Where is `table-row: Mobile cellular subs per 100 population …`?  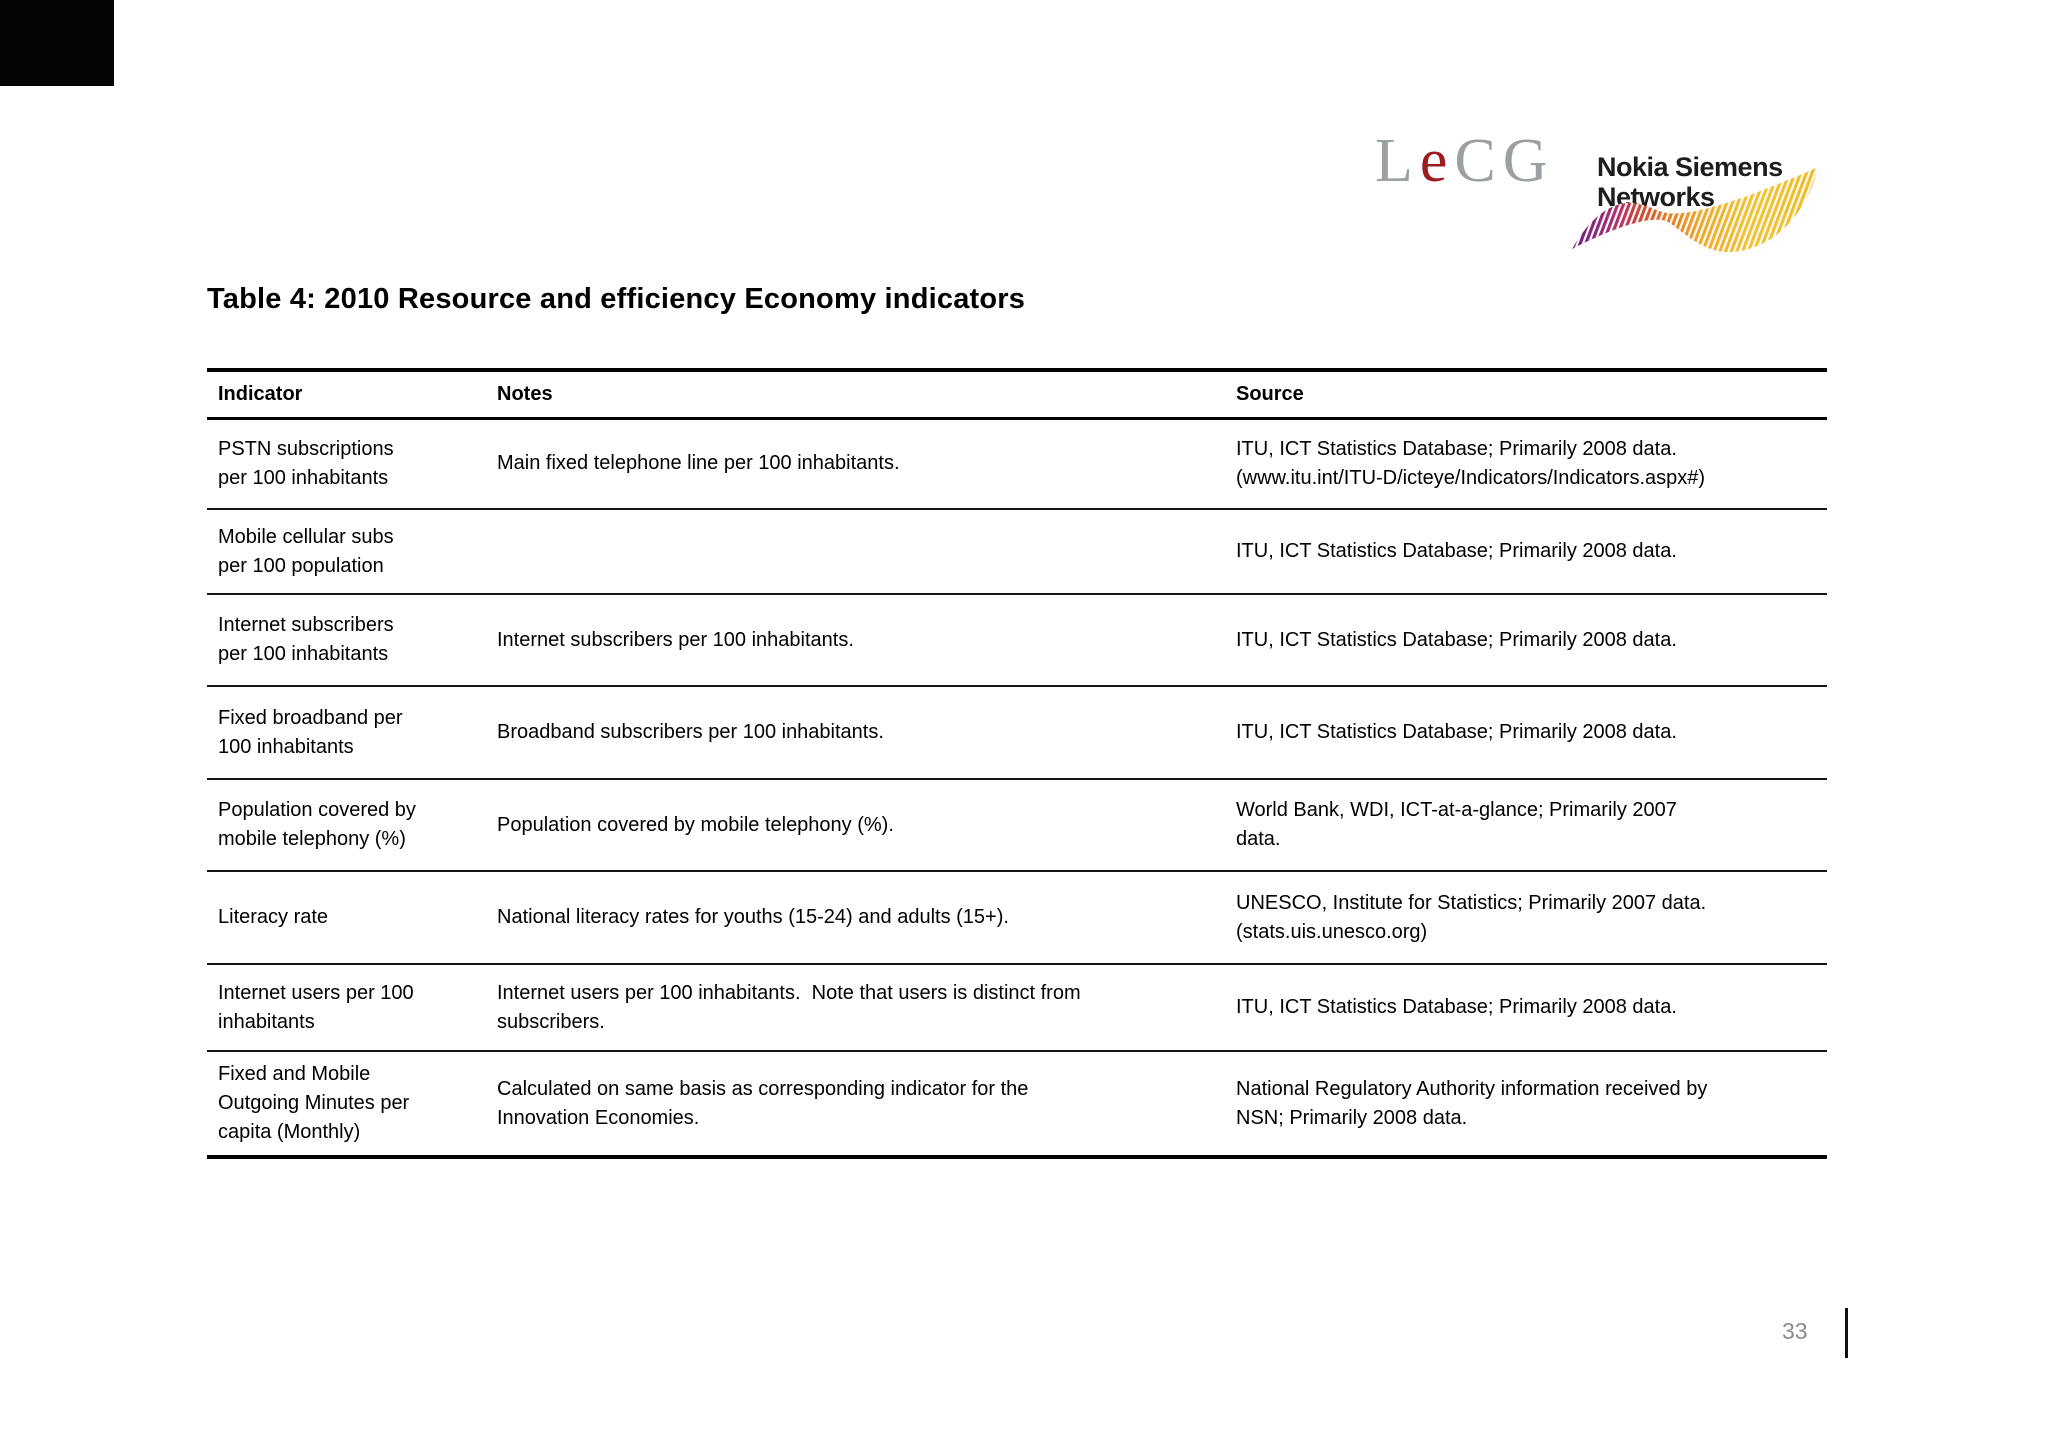
table-row: Mobile cellular subs per 100 population … is located at coordinates (1017, 551).